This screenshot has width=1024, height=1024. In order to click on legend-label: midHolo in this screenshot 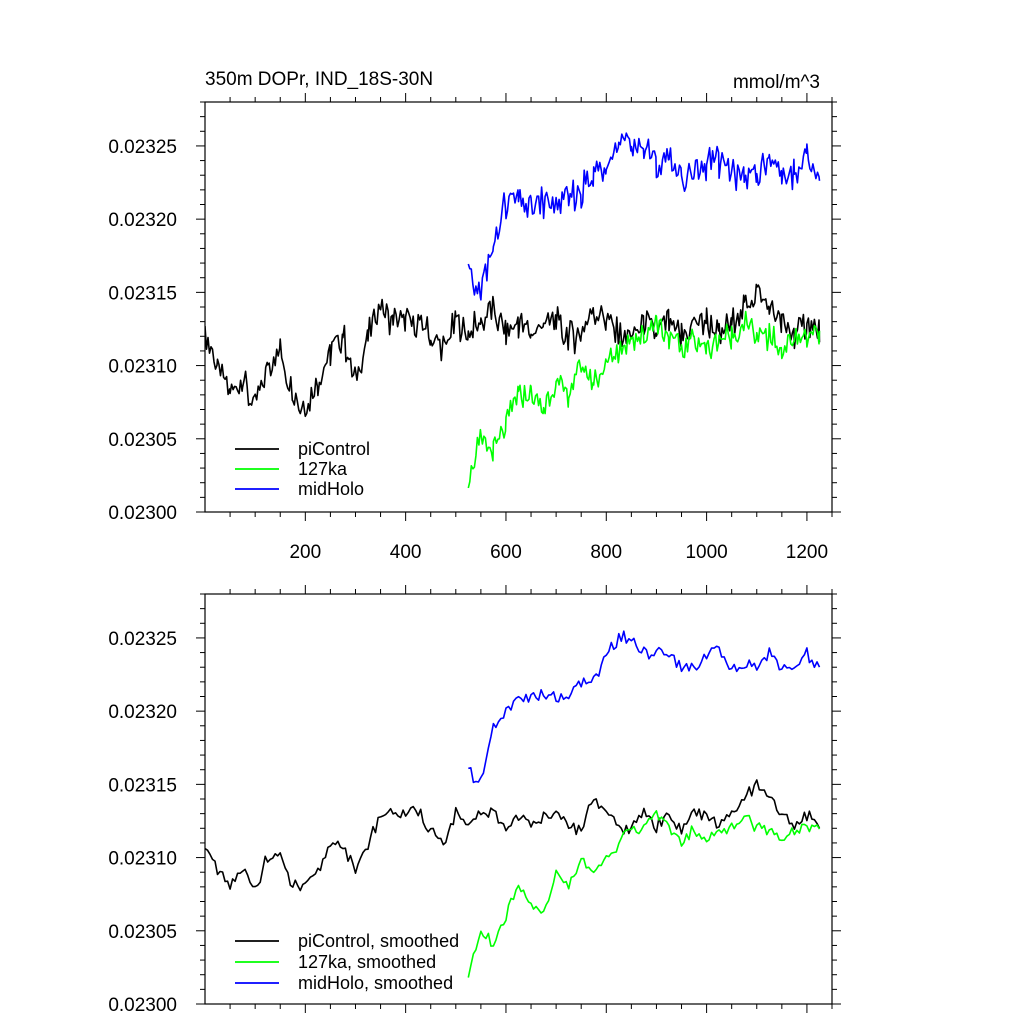, I will do `click(331, 489)`.